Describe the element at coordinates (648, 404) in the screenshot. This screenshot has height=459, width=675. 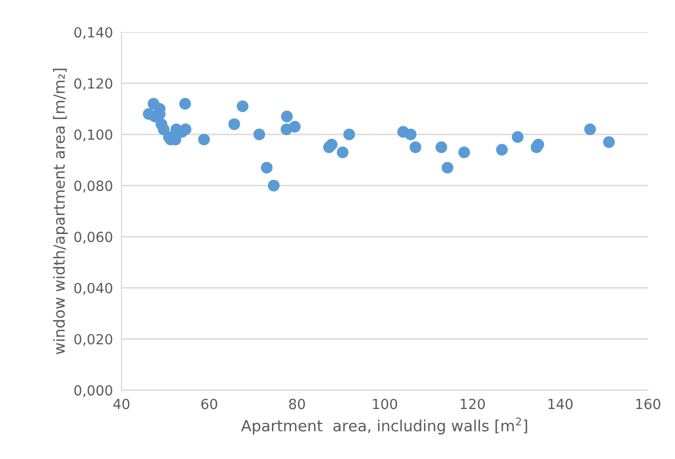
I see `x-tick-label: 160` at that location.